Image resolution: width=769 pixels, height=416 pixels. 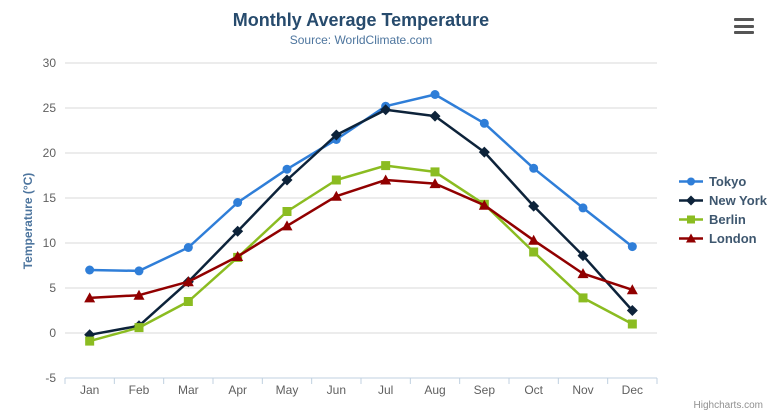 I want to click on x-axis-tick-label: May, so click(x=287, y=390).